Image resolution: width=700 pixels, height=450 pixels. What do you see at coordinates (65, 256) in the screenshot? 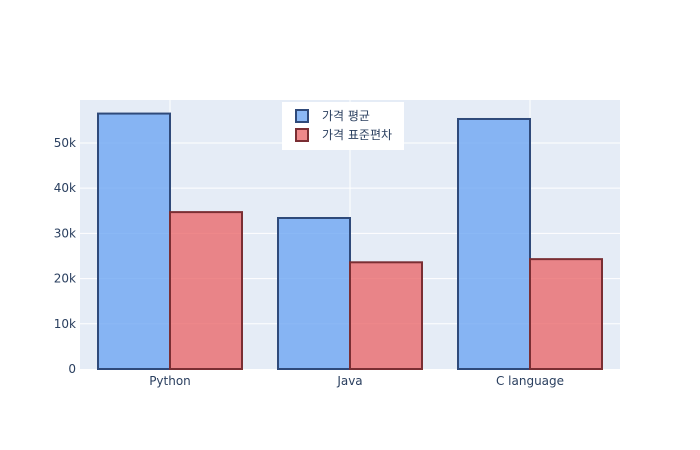
I see `y-axis-ticks: 0 10k 20k 30k 40k 50k` at bounding box center [65, 256].